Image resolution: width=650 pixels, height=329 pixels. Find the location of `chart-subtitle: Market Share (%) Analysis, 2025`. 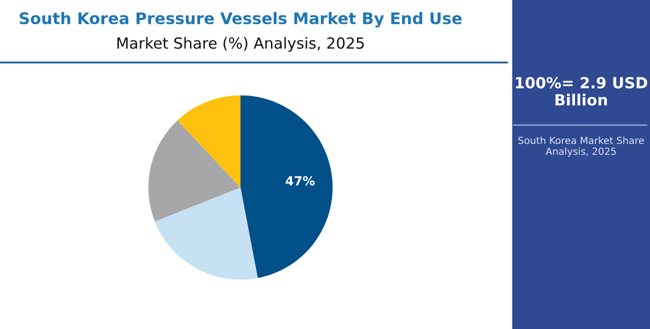

chart-subtitle: Market Share (%) Analysis, 2025 is located at coordinates (240, 44).